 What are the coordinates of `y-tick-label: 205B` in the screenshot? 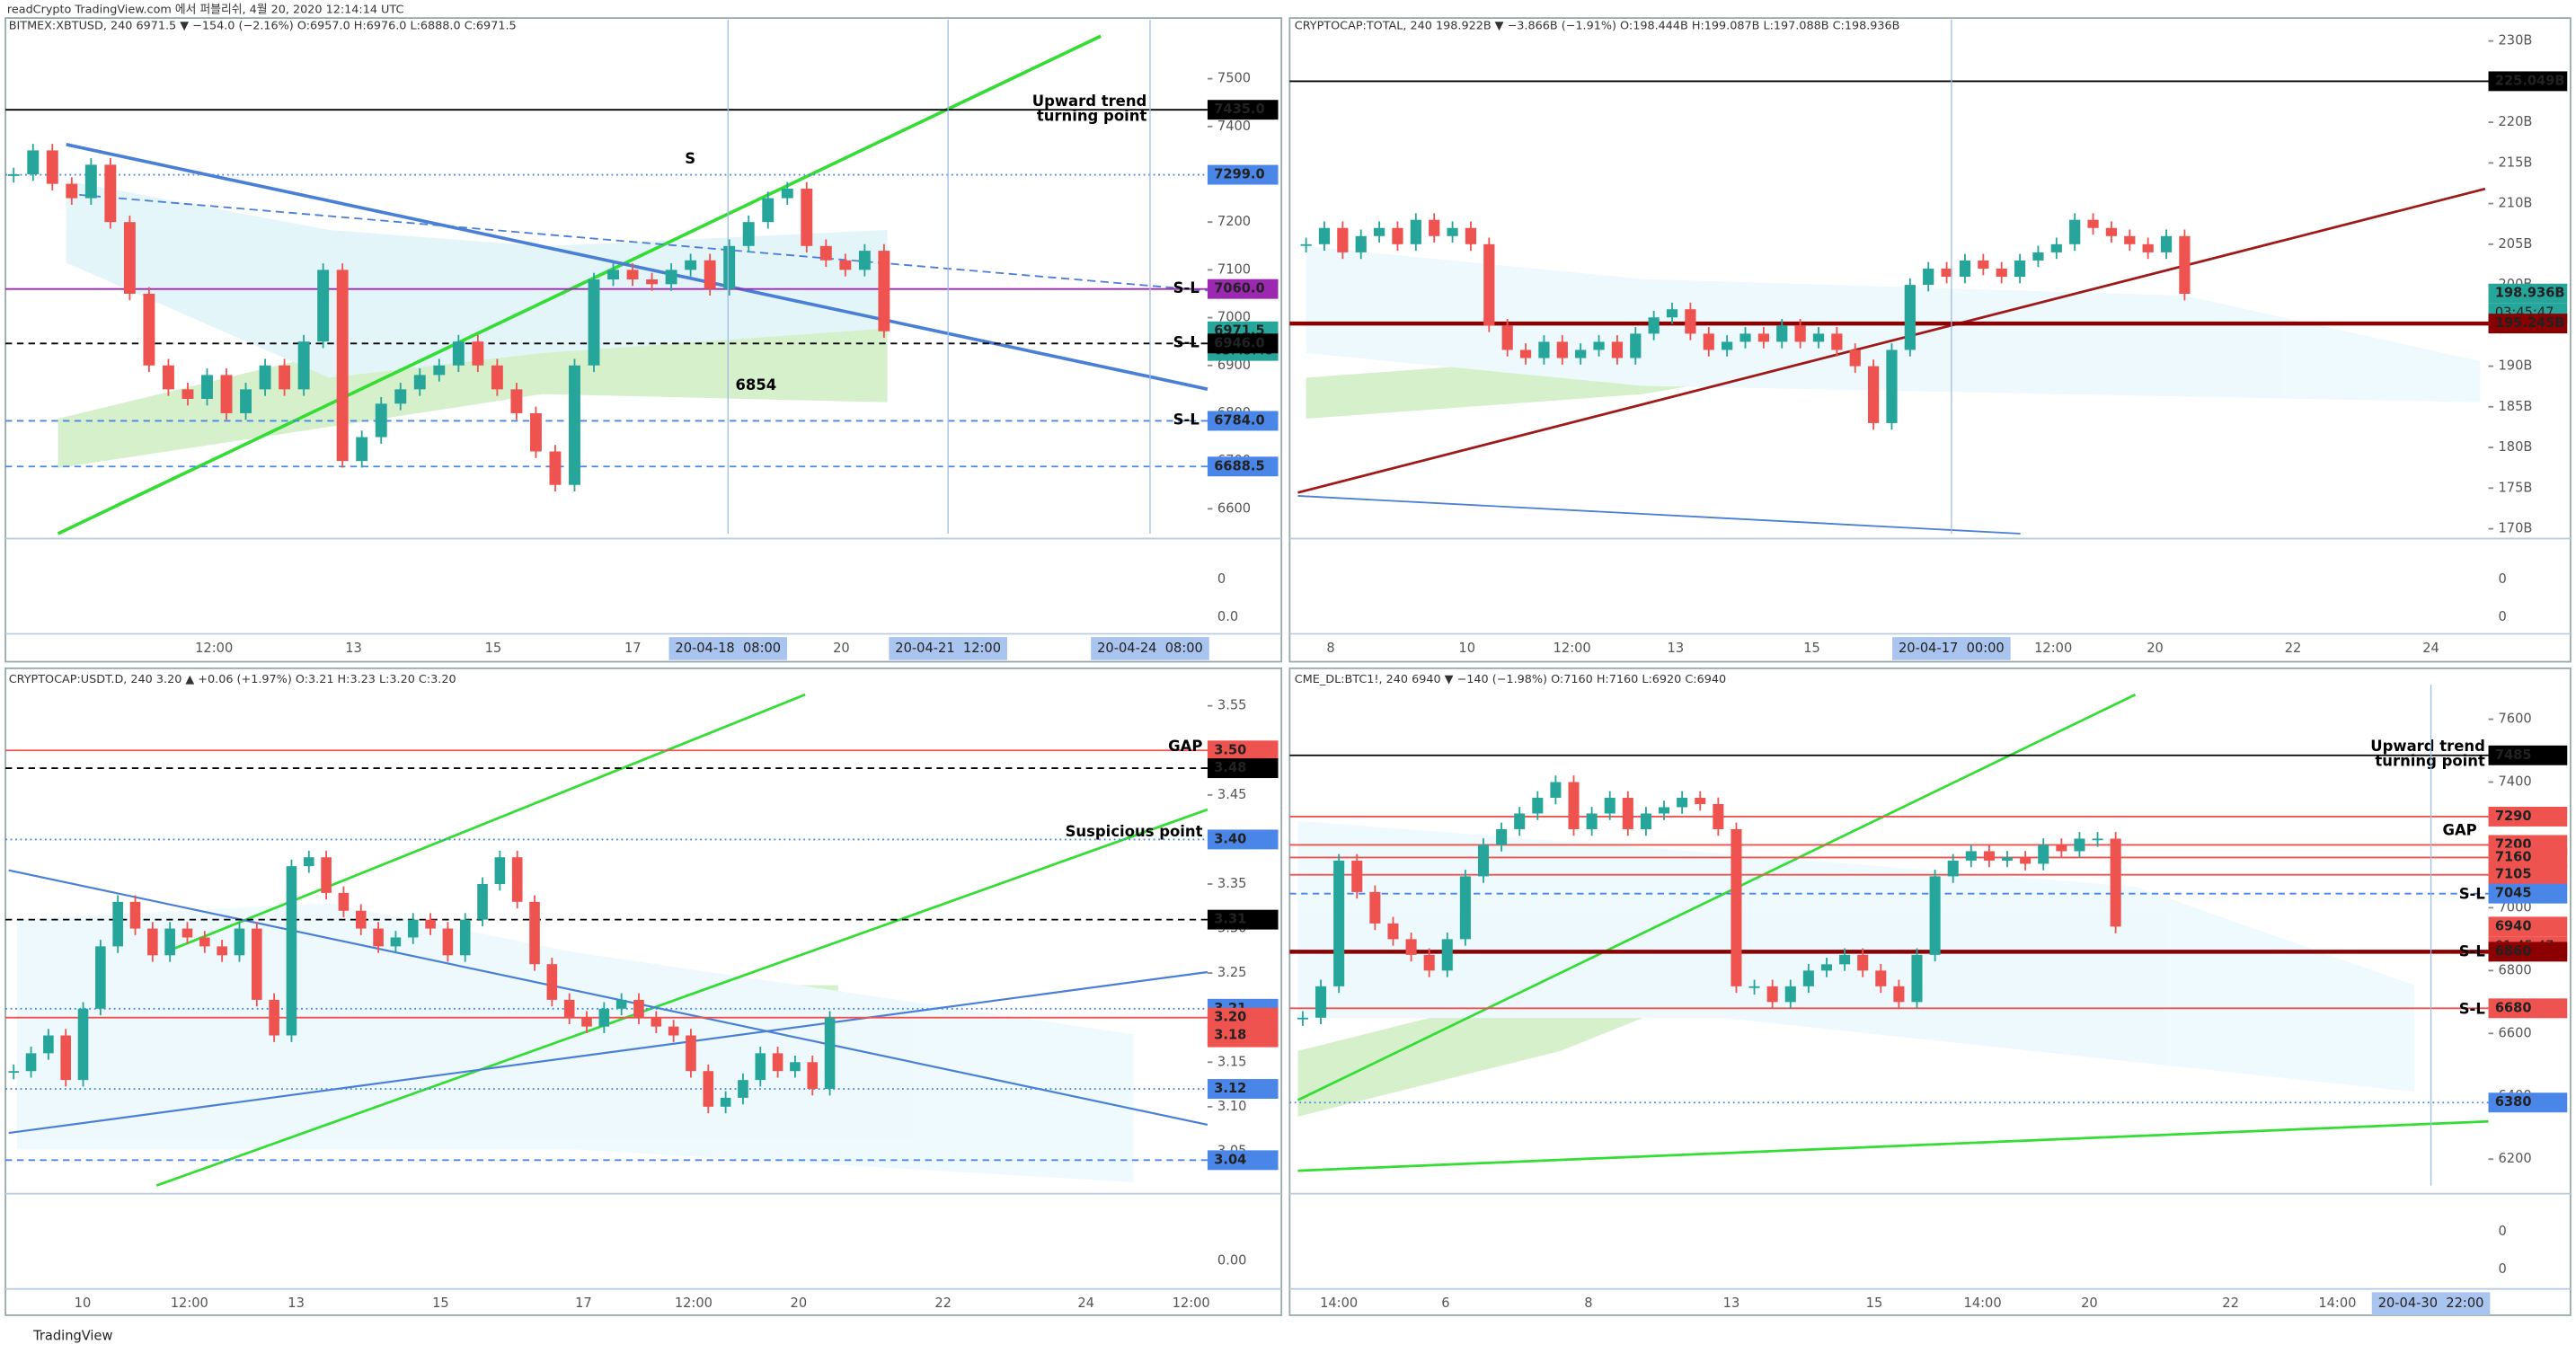 It's located at (2515, 244).